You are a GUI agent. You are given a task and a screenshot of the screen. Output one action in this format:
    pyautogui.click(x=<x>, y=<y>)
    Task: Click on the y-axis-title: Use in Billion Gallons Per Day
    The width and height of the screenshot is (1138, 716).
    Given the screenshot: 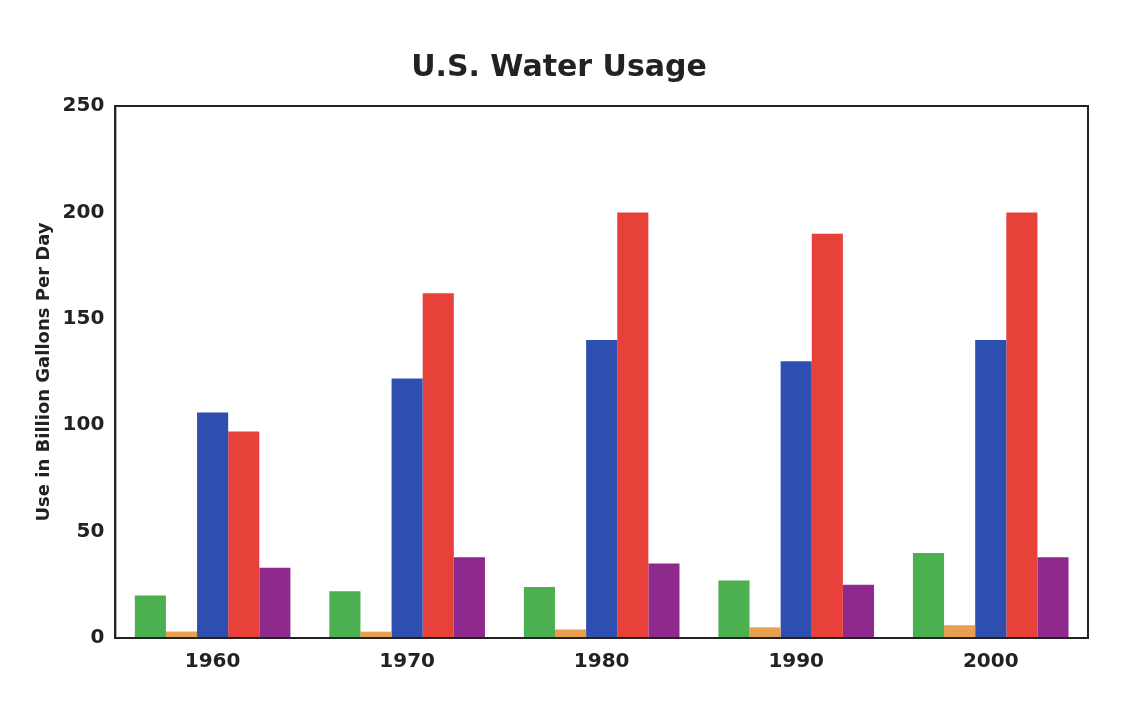 What is the action you would take?
    pyautogui.click(x=43, y=372)
    